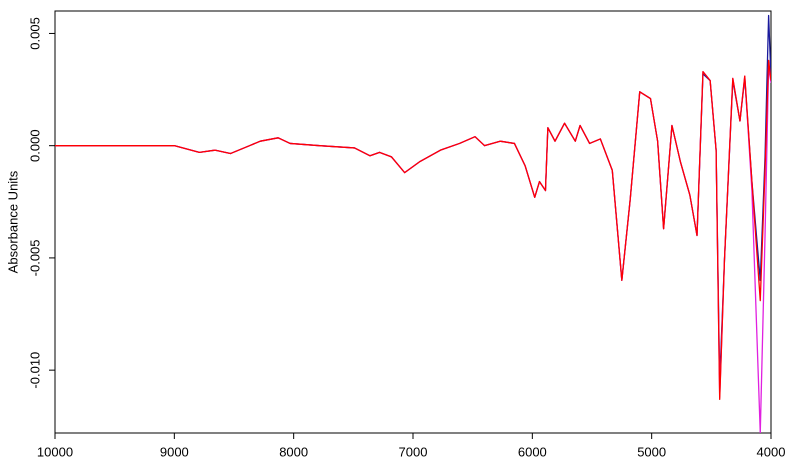  What do you see at coordinates (34, 257) in the screenshot?
I see `y-tick-label: -0.005` at bounding box center [34, 257].